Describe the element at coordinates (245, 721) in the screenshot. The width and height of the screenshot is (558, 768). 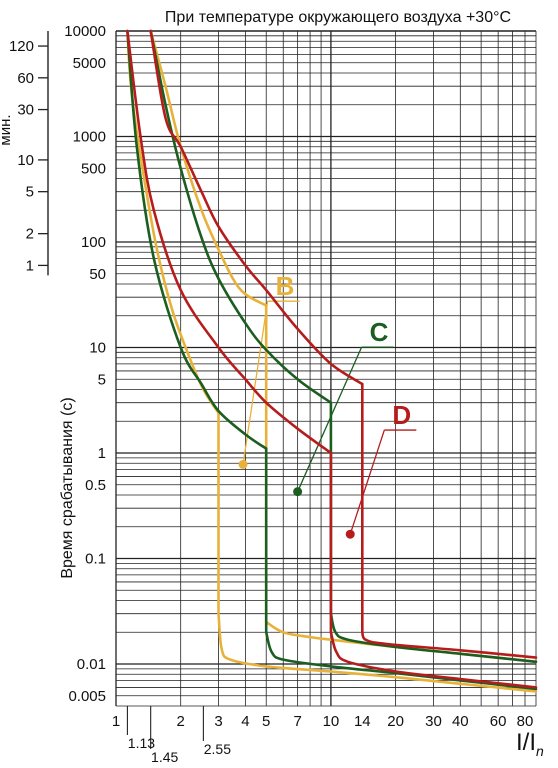
I see `x-tick-label: 4` at that location.